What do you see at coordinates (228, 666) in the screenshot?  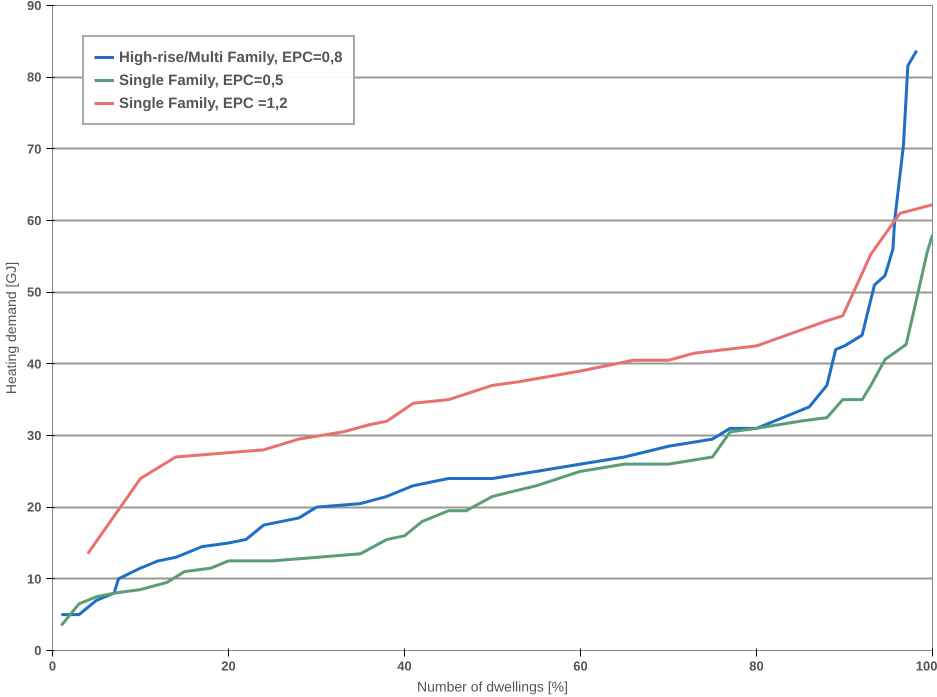 I see `x-tick-label: 20` at bounding box center [228, 666].